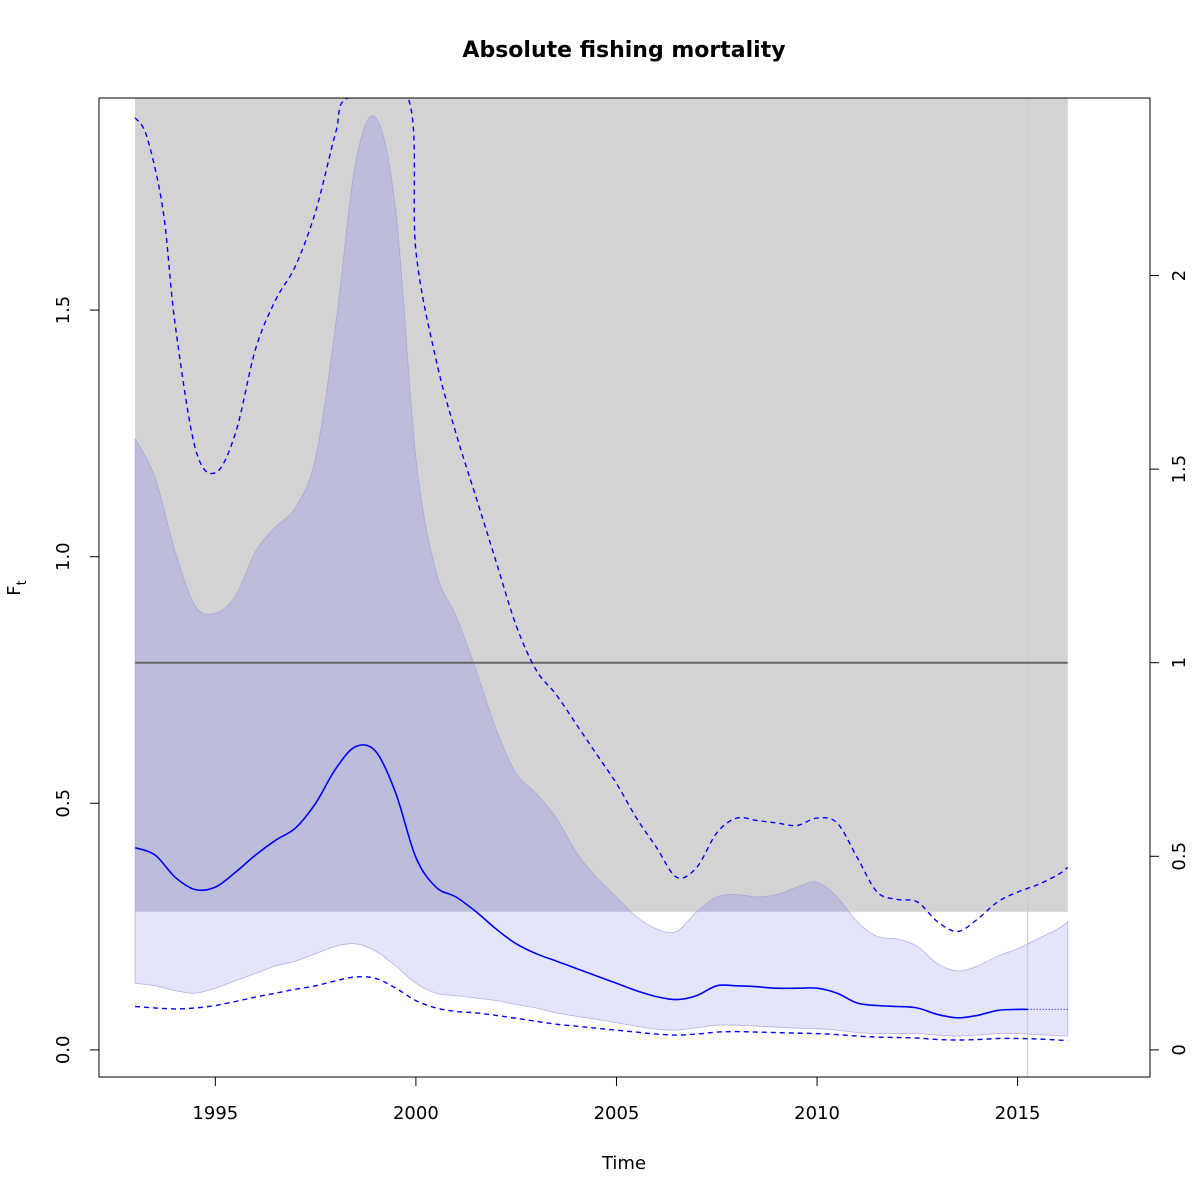 The image size is (1200, 1200). I want to click on y-axis-label: Ft, so click(17, 587).